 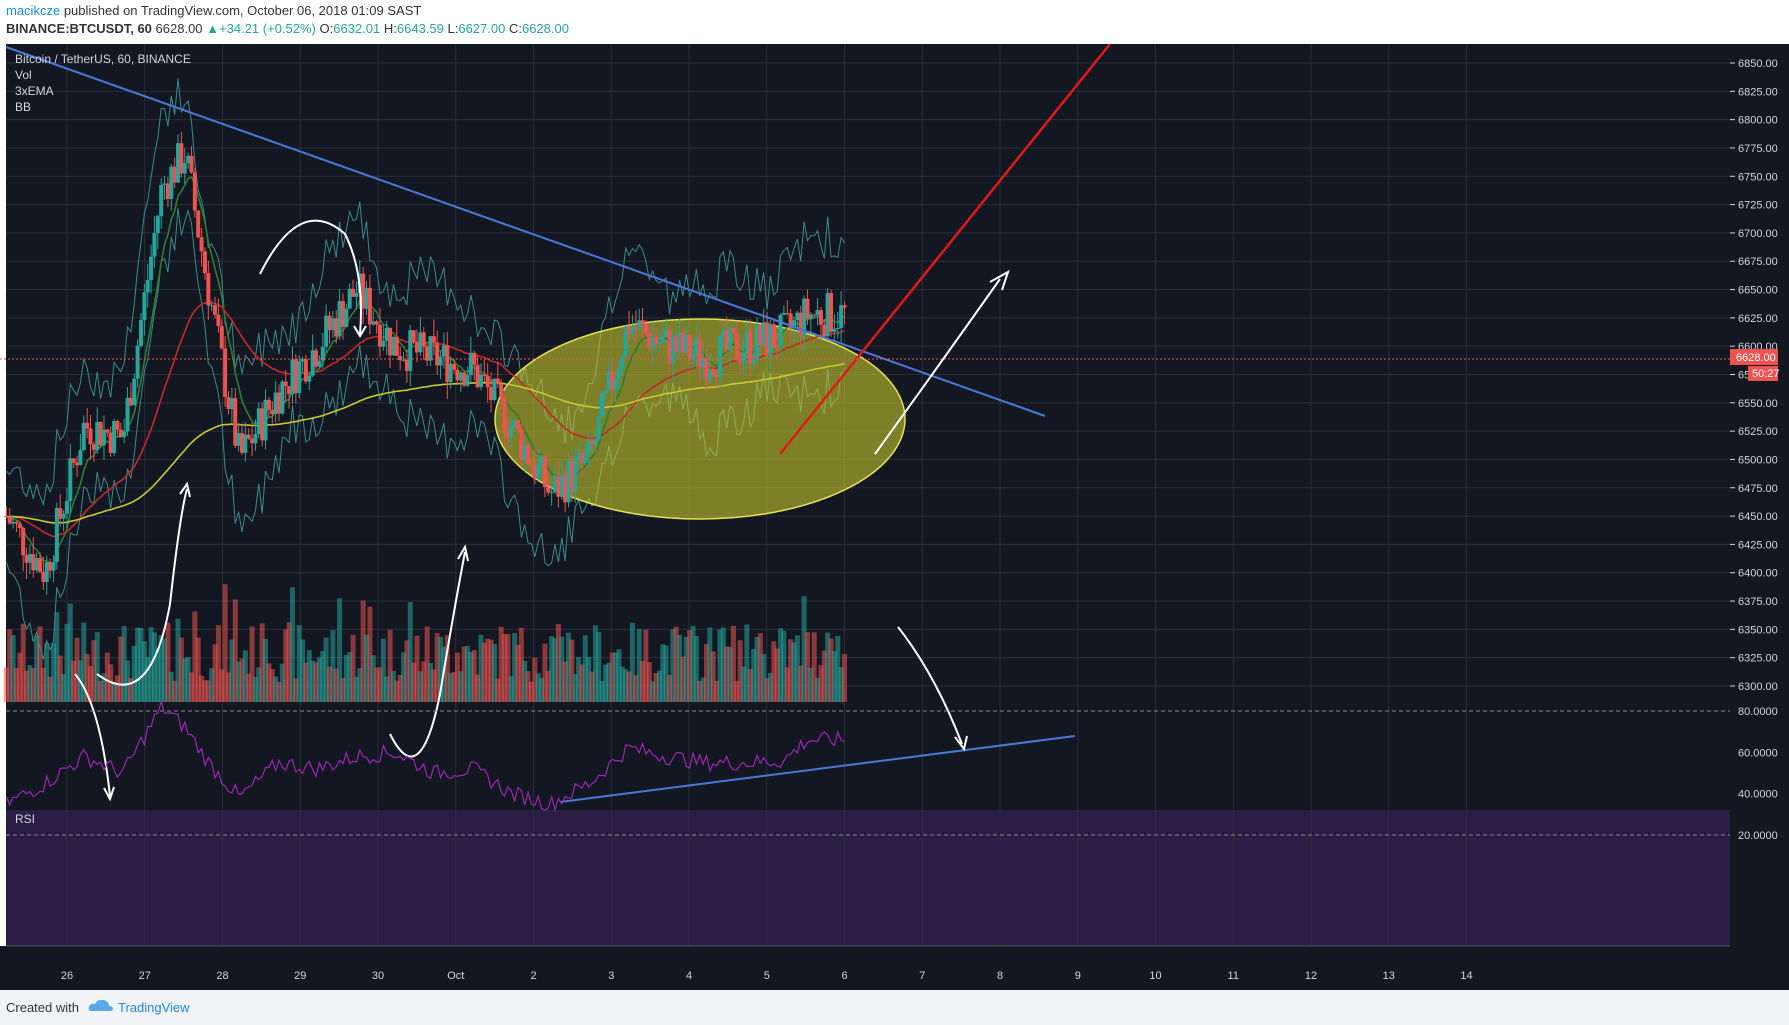 What do you see at coordinates (700, 419) in the screenshot?
I see `consolidation-ellipse` at bounding box center [700, 419].